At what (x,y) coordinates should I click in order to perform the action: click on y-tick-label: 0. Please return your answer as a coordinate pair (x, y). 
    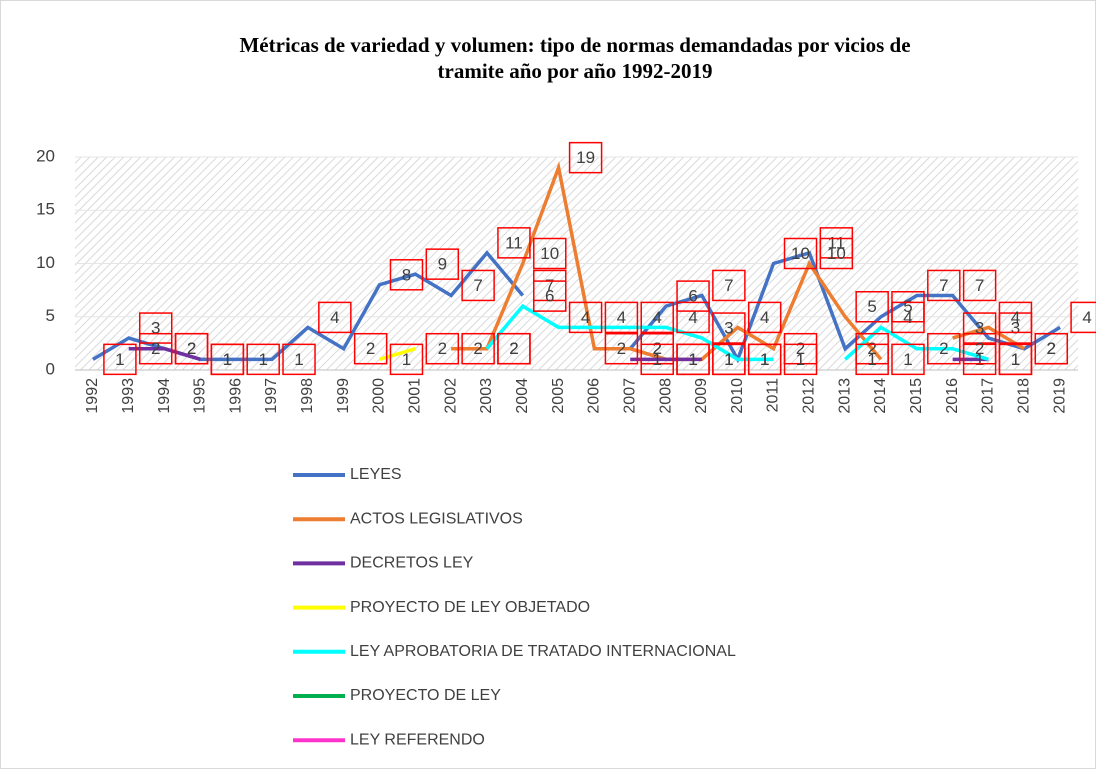
    Looking at the image, I should click on (50, 368).